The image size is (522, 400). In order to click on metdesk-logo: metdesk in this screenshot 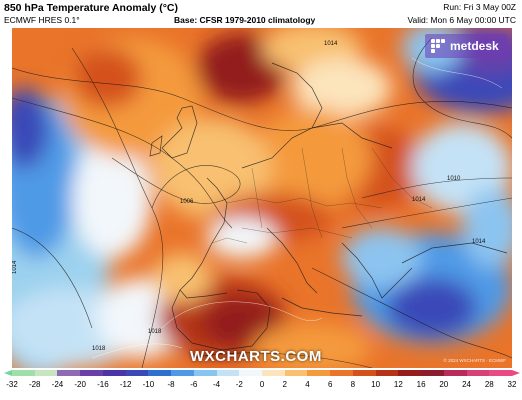, I will do `click(466, 46)`.